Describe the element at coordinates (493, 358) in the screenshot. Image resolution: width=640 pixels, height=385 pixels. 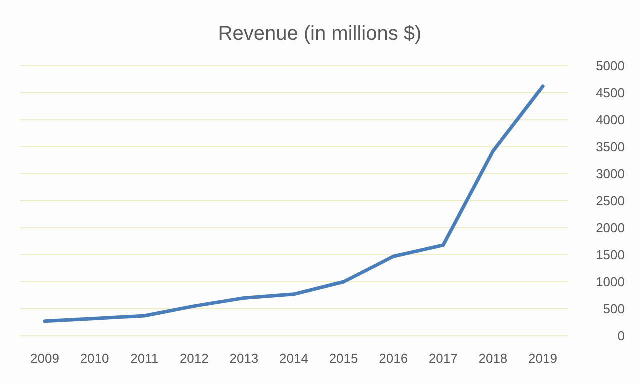
I see `x-tick-label: 2018` at that location.